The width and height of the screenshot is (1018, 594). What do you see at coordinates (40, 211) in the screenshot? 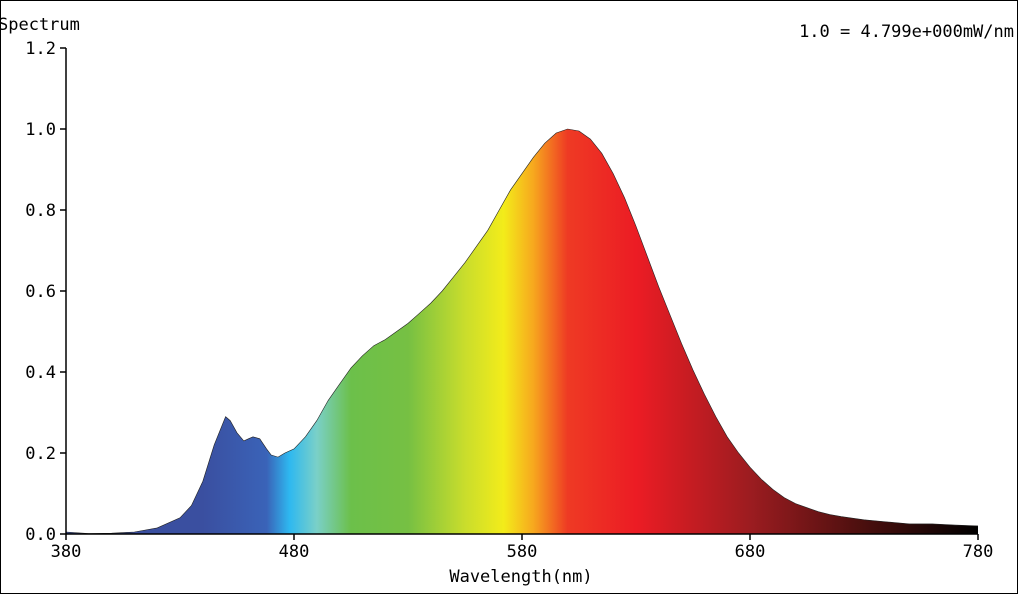
I see `y-tick-label: 0.8` at bounding box center [40, 211].